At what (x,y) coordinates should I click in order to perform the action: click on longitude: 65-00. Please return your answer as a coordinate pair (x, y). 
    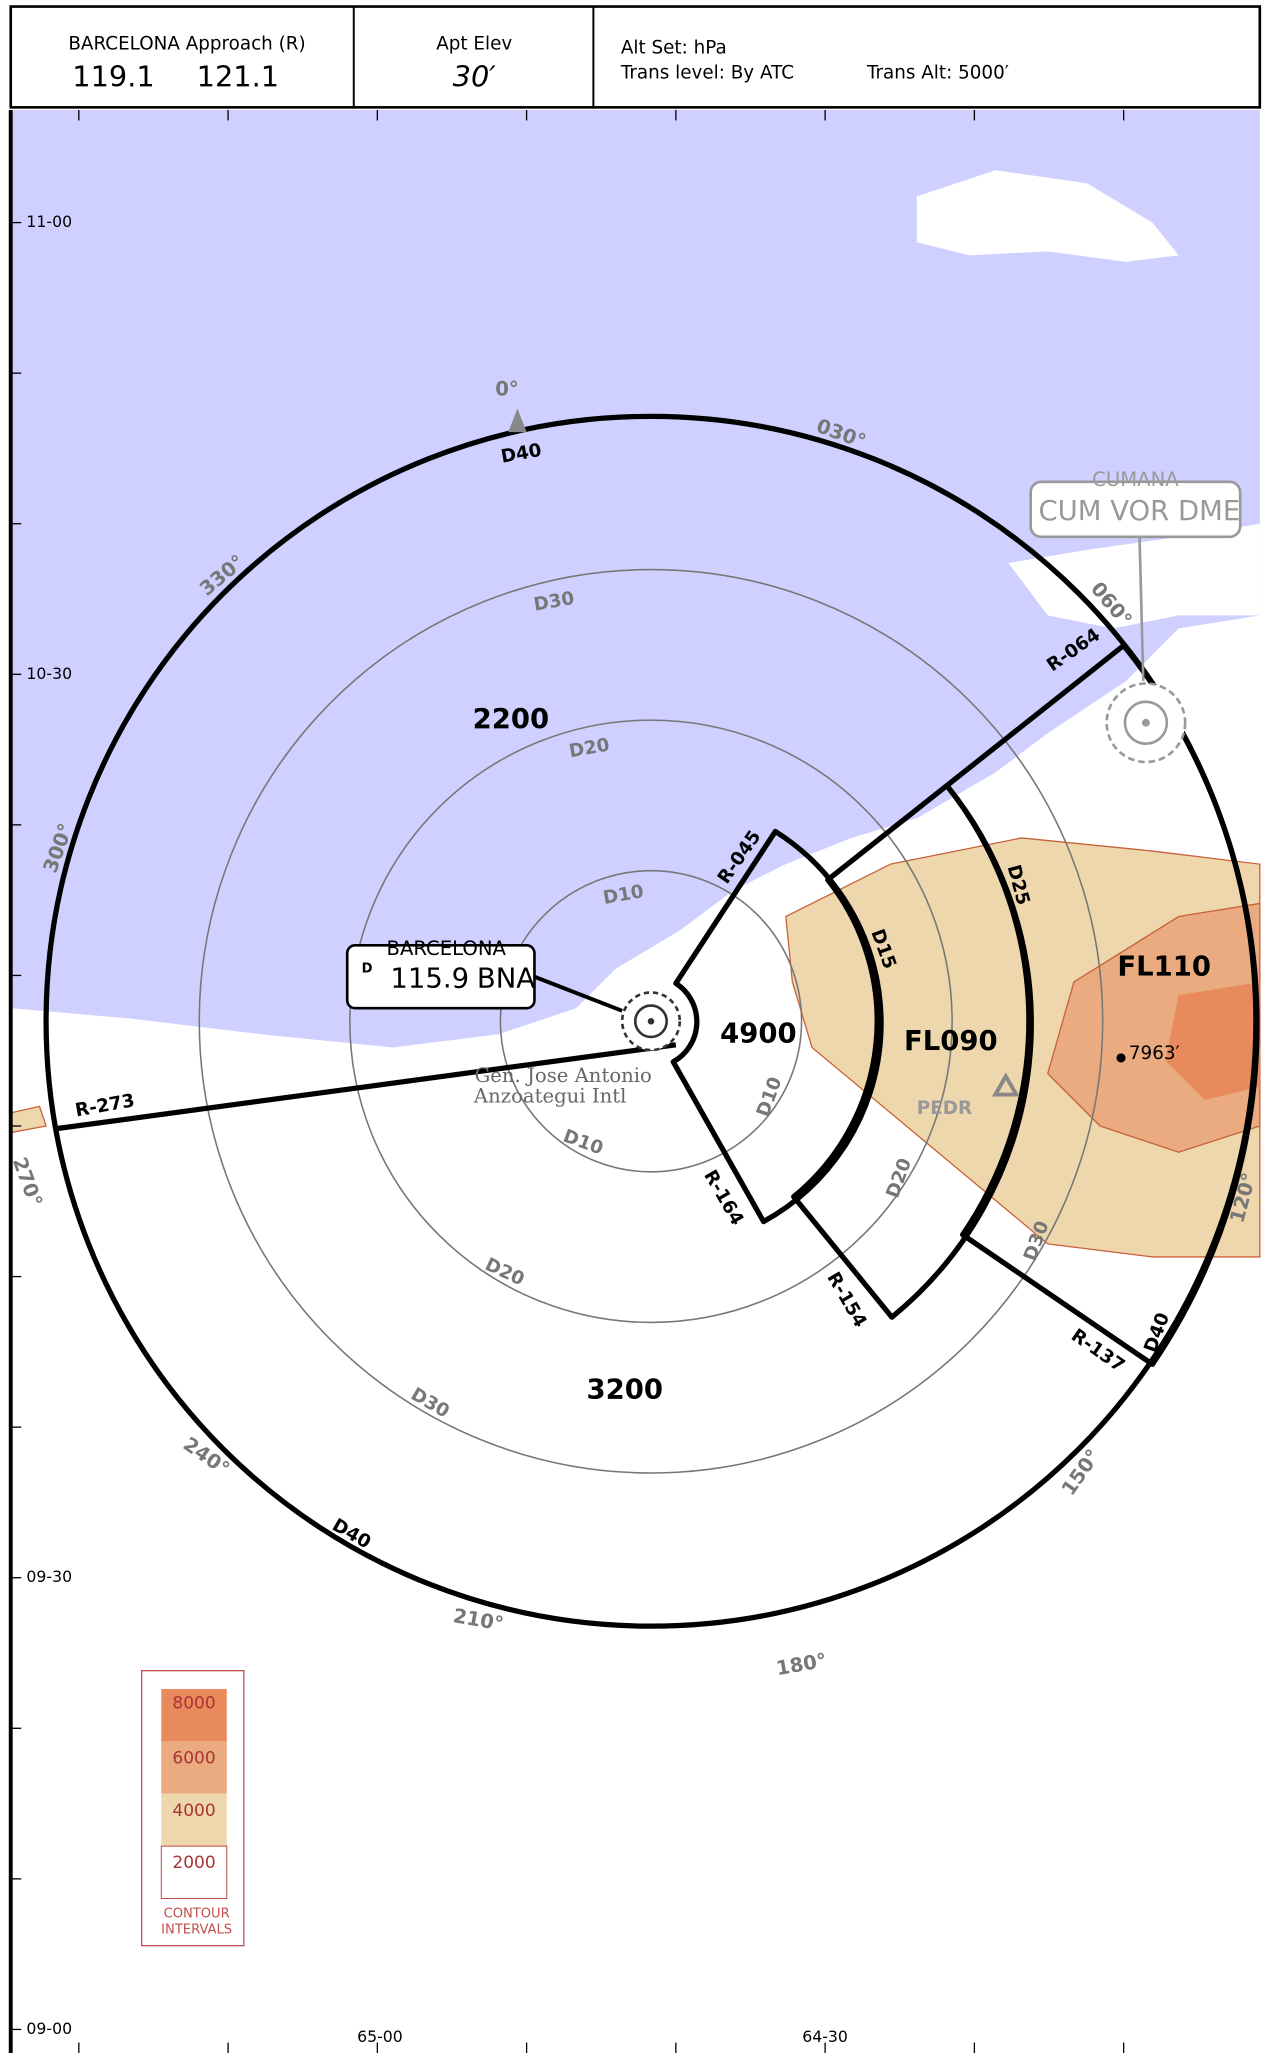
    Looking at the image, I should click on (380, 2036).